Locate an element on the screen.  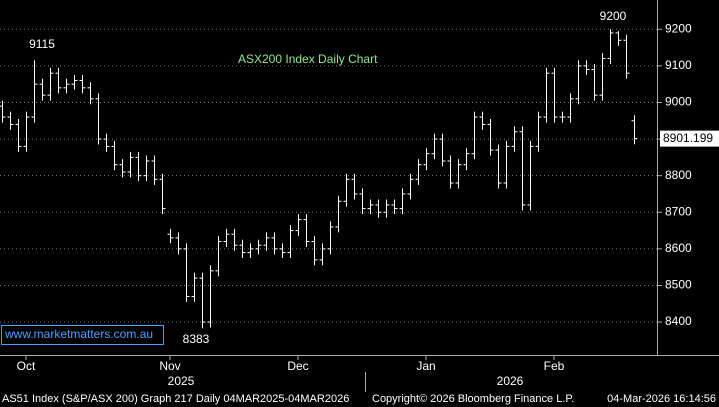
y-tick-label: 8400 is located at coordinates (678, 321).